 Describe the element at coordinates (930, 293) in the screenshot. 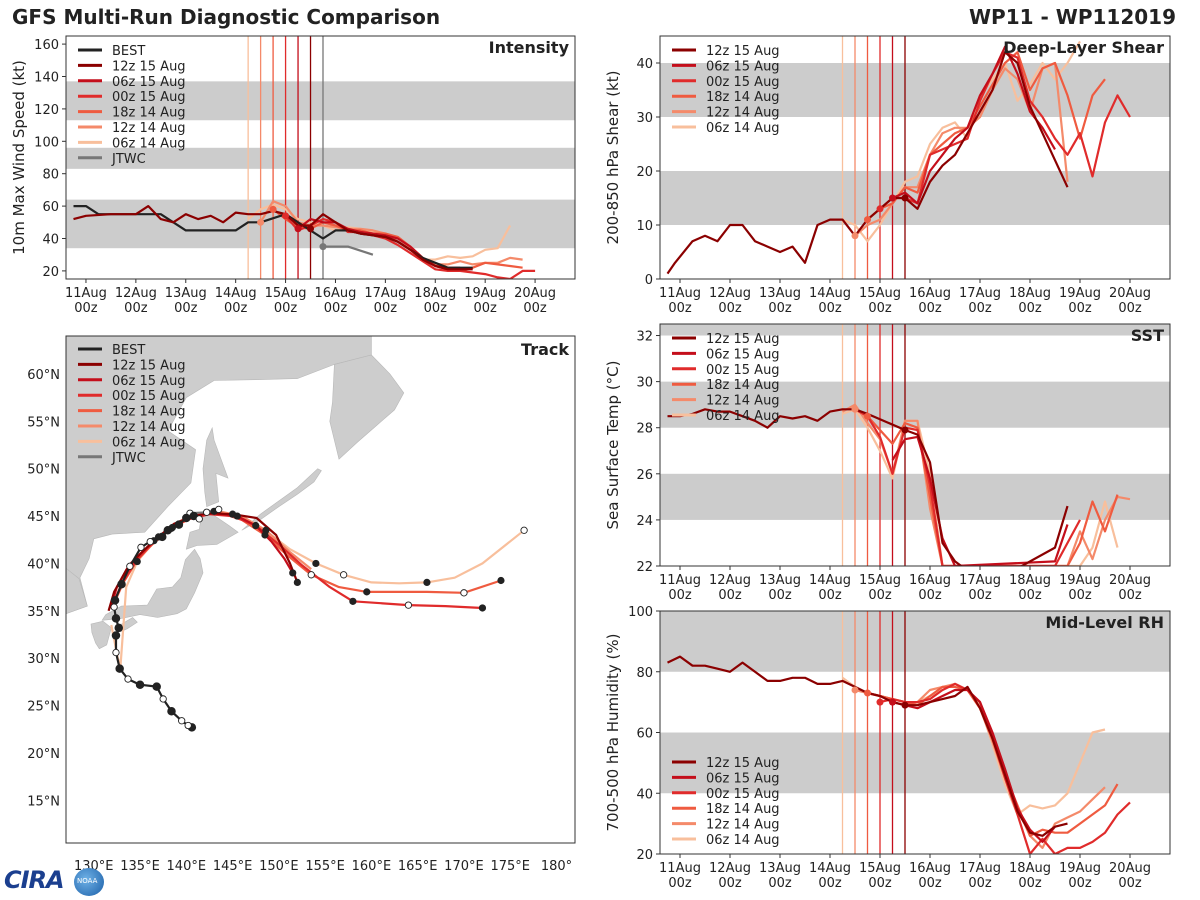

I see `shear-xtick-label: 16Aug` at that location.